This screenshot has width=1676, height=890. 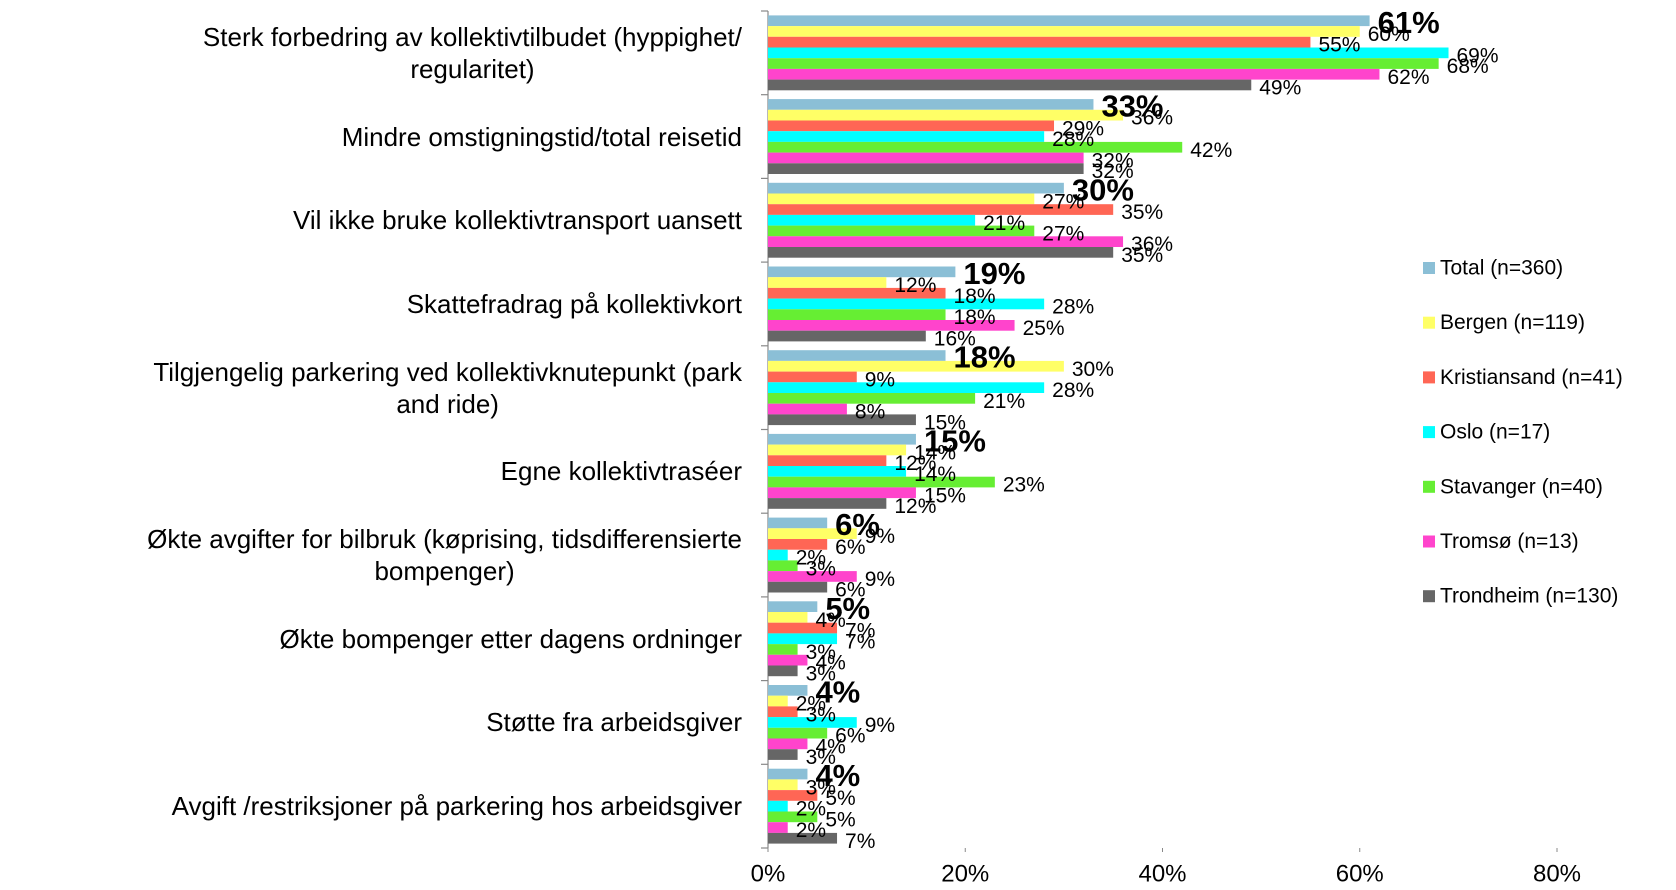 I want to click on x-tick-label: 40%, so click(x=1162, y=873).